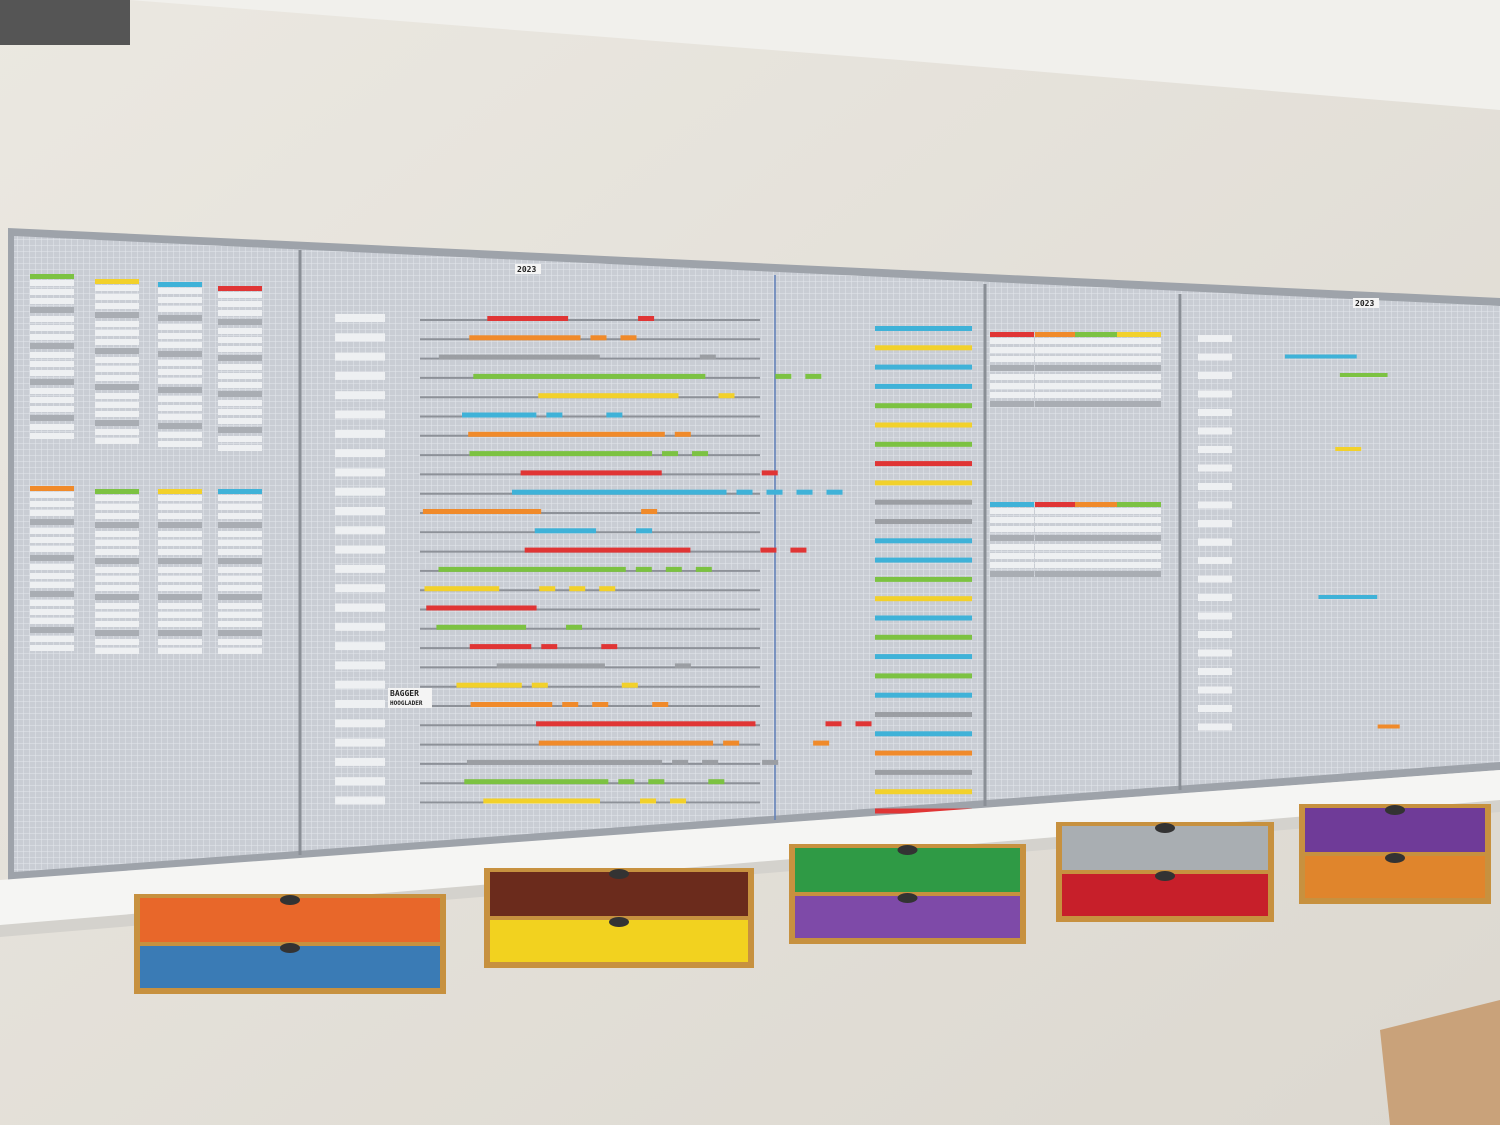 The width and height of the screenshot is (1500, 1125). What do you see at coordinates (404, 693) in the screenshot?
I see `tile-label: BAGGER` at bounding box center [404, 693].